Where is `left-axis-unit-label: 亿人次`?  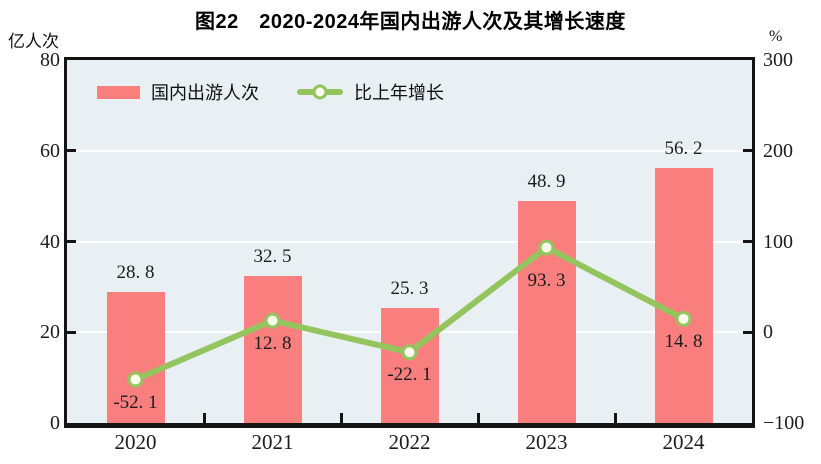 left-axis-unit-label: 亿人次 is located at coordinates (33, 41).